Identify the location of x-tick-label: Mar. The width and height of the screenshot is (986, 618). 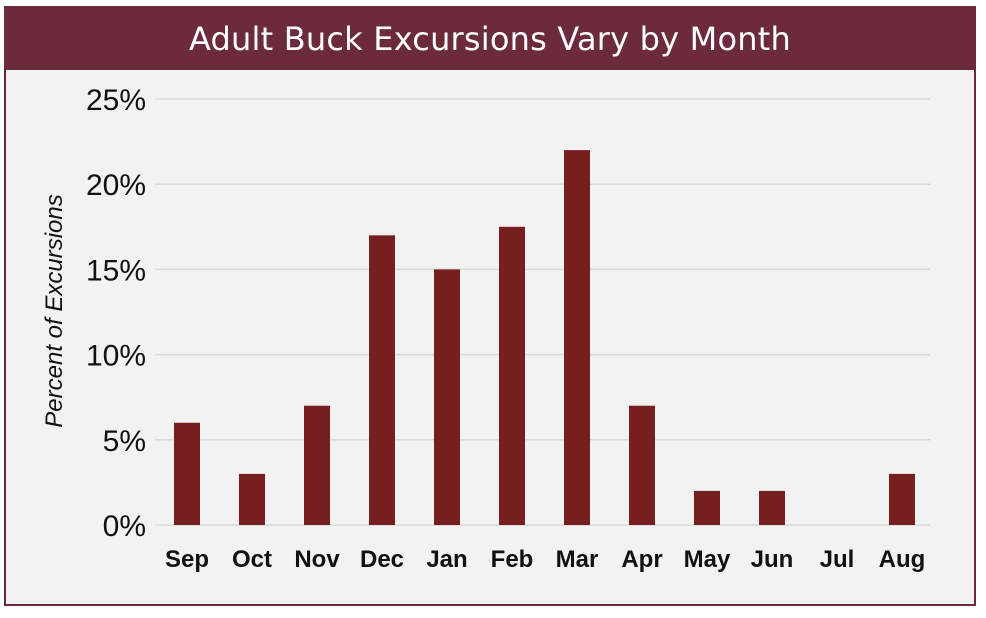
(577, 559).